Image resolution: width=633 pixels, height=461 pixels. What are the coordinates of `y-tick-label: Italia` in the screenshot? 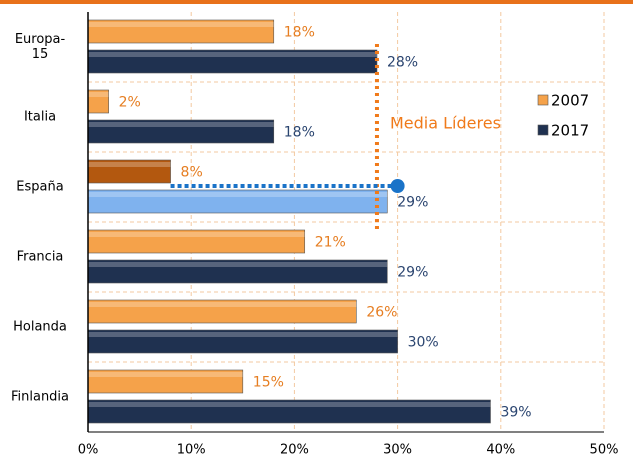 It's located at (40, 117).